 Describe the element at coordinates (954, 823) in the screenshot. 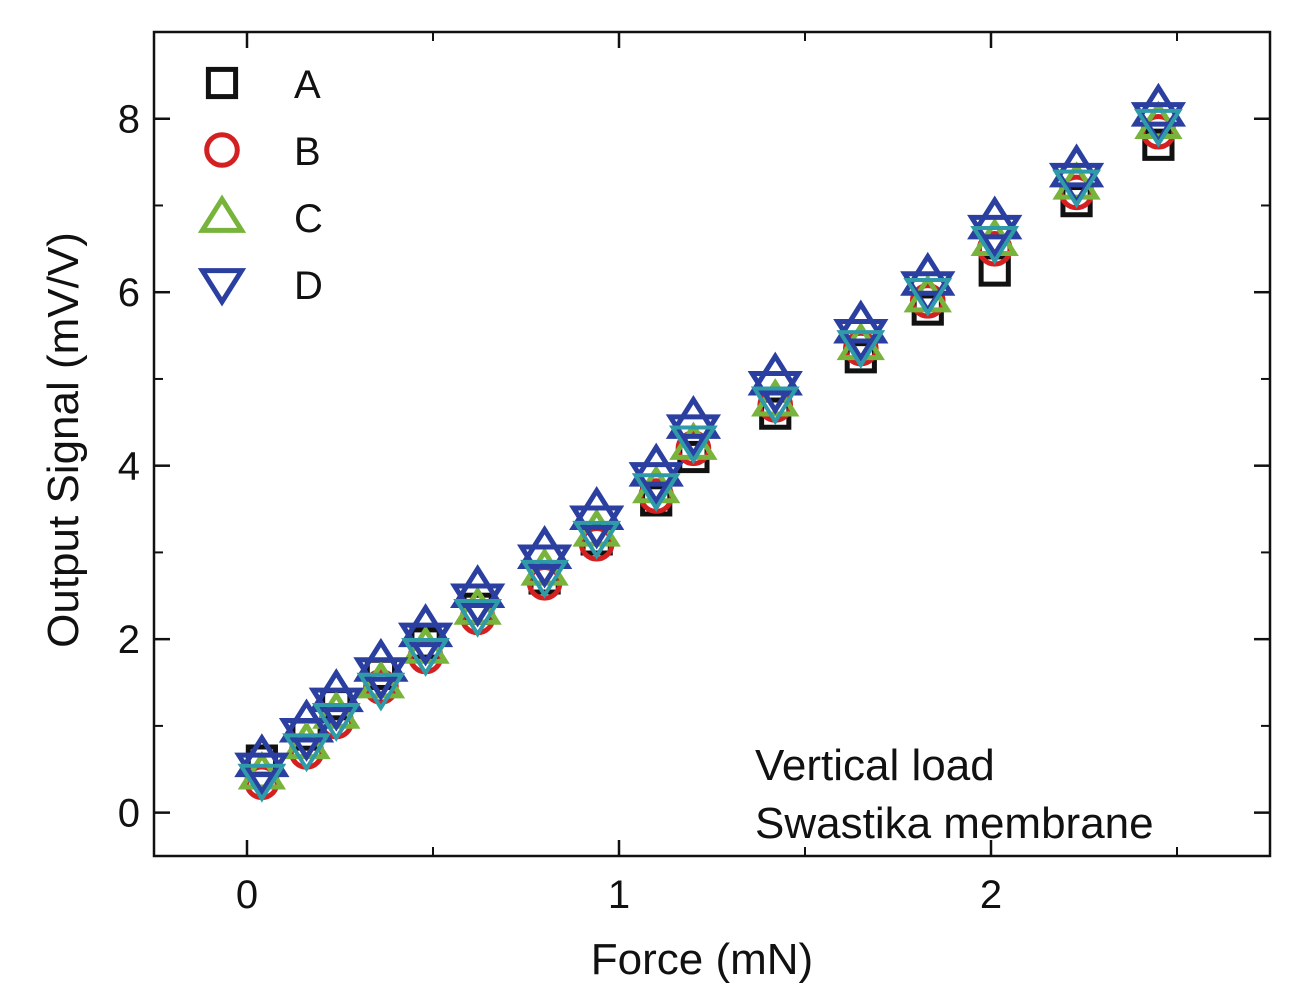

I see `annotation-line-2: Swastika membrane` at that location.